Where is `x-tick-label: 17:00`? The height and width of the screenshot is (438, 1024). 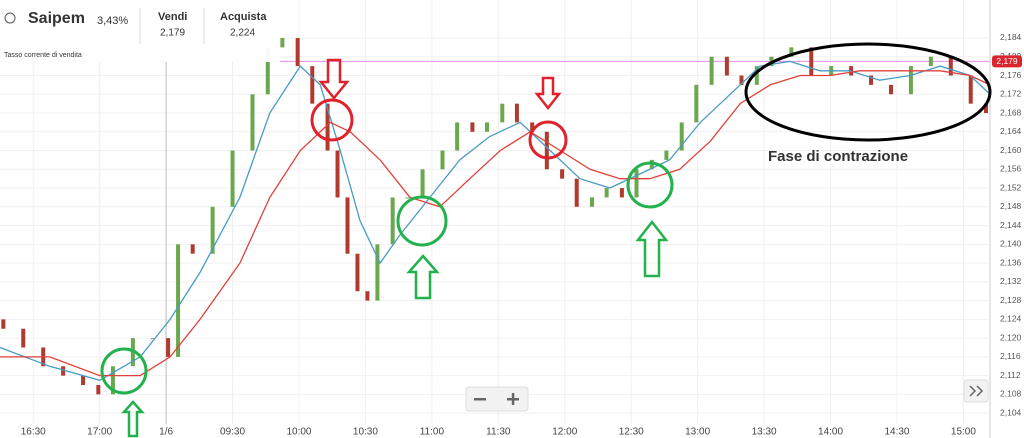
x-tick-label: 17:00 is located at coordinates (99, 432).